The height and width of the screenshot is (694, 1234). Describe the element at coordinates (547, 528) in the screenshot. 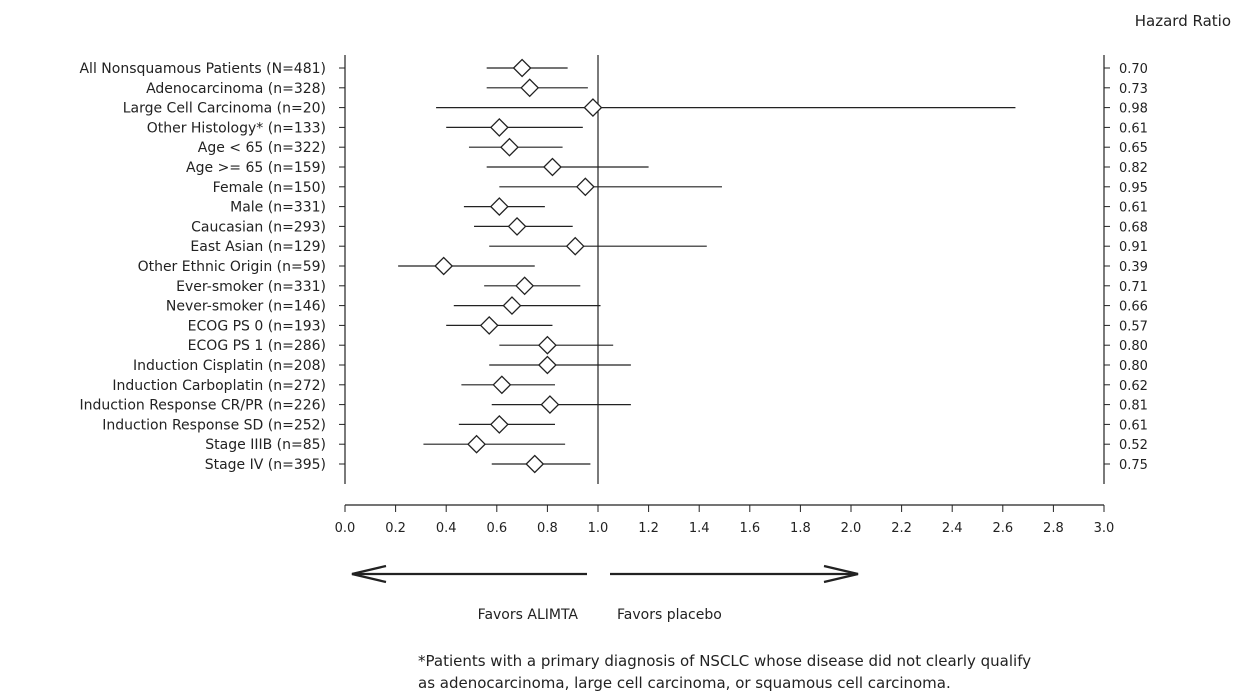

I see `x-tick-label: 0.8` at that location.